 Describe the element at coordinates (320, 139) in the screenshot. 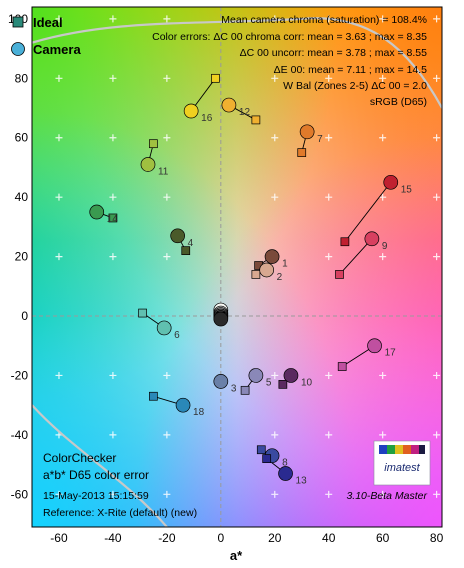

I see `patch-label-7: 7` at that location.